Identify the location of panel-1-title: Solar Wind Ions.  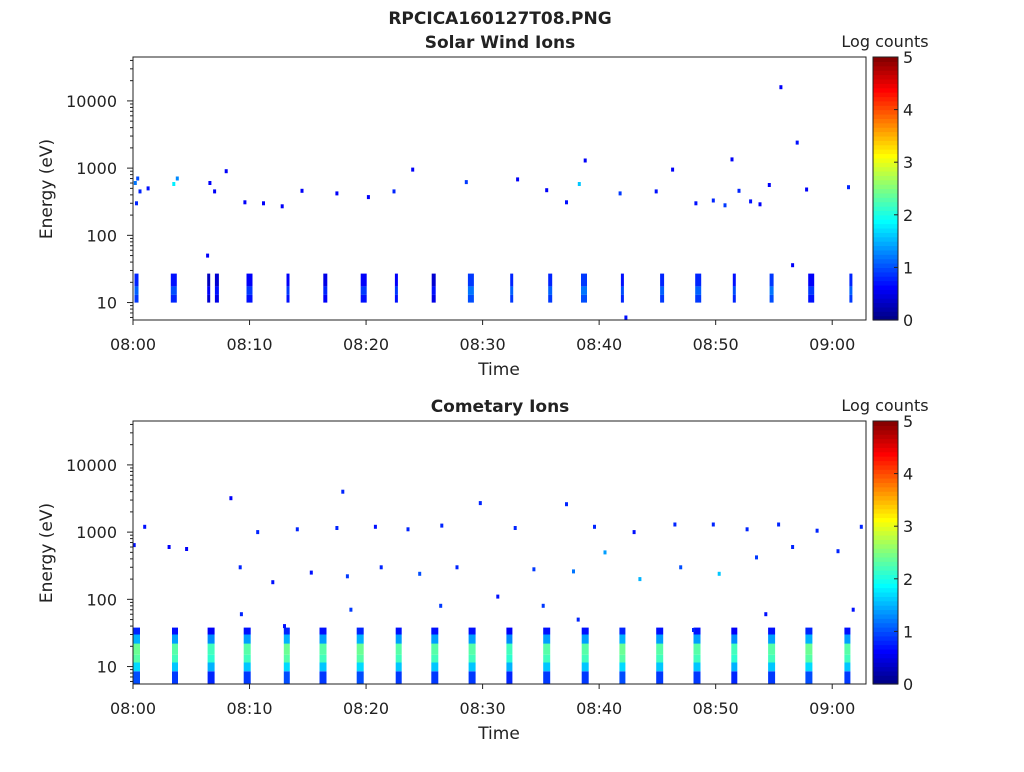
(500, 43).